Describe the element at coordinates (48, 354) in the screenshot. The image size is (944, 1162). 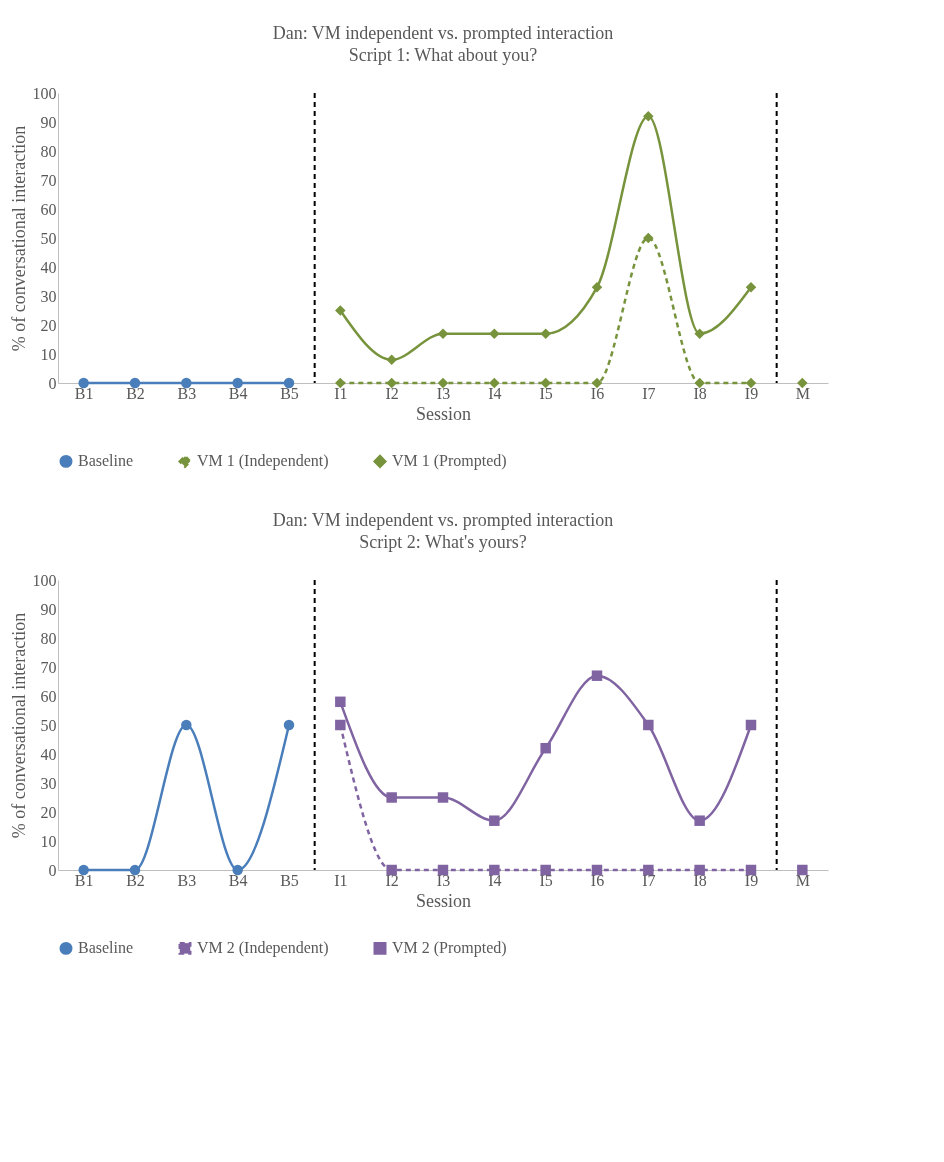
I see `y-tick-label: 10` at that location.